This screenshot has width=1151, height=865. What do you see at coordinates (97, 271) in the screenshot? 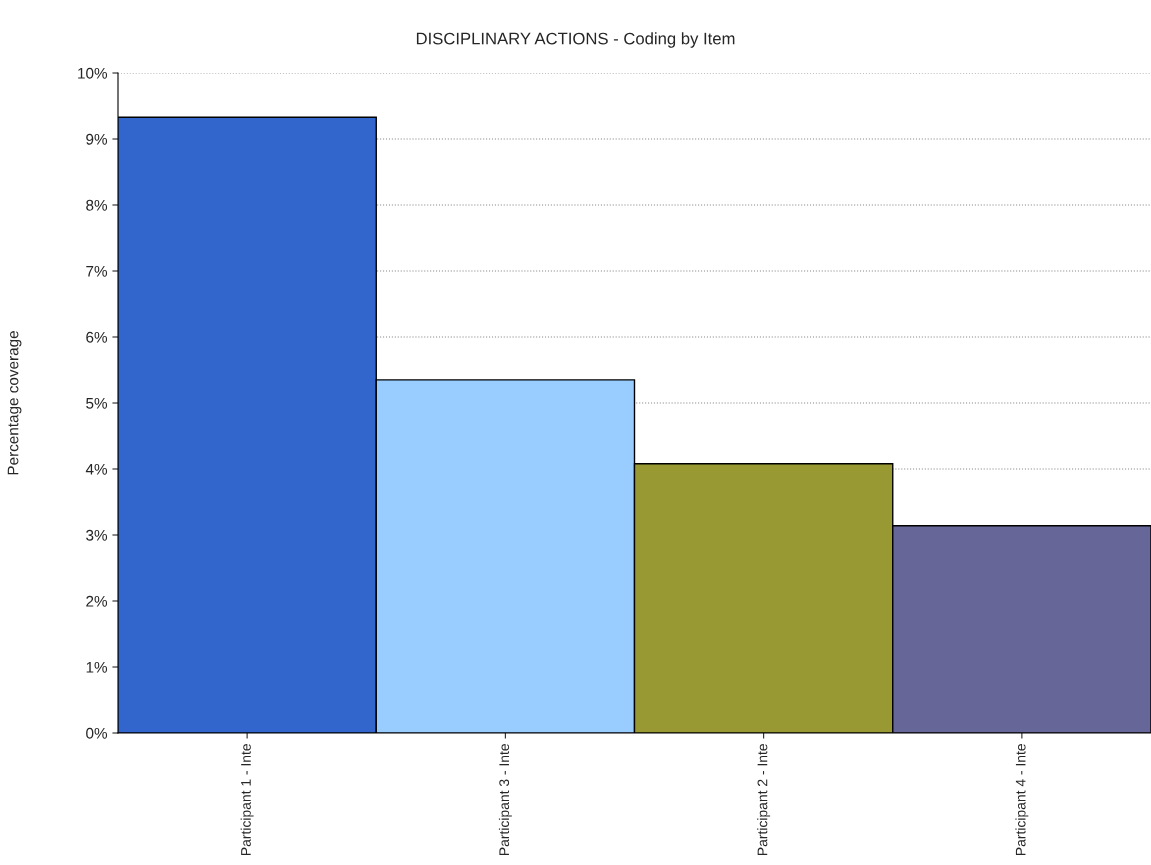
I see `y-tick-label: 7%` at bounding box center [97, 271].